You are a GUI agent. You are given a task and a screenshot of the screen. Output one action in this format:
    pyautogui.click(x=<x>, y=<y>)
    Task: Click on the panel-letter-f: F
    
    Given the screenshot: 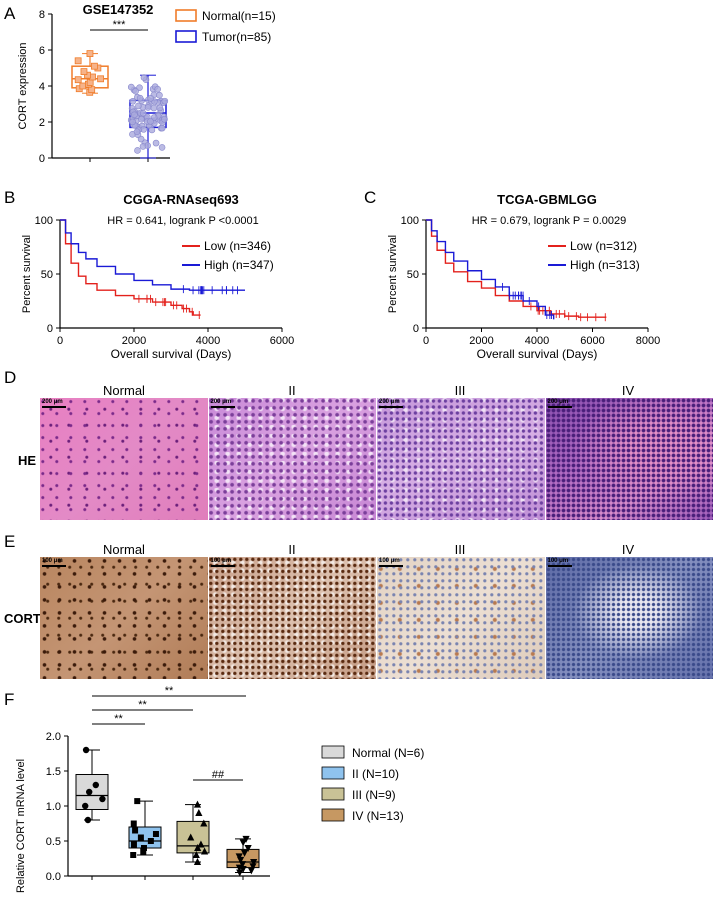 What is the action you would take?
    pyautogui.click(x=9, y=699)
    